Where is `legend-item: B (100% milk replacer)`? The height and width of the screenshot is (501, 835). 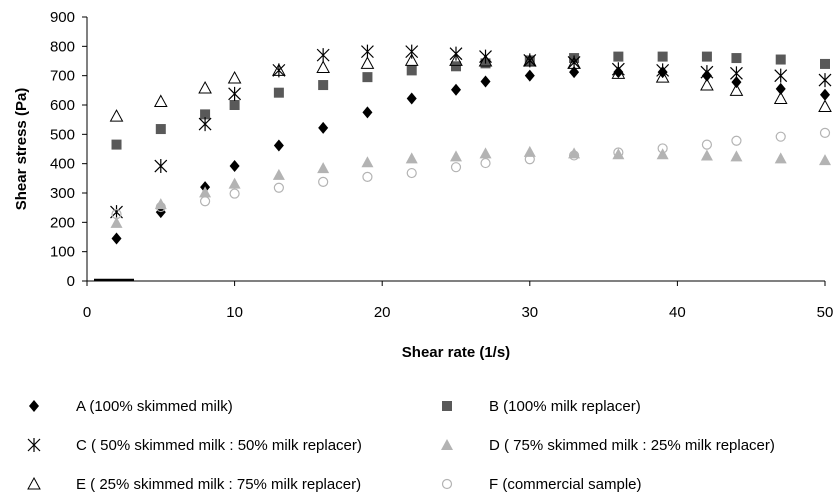 legend-item: B (100% milk replacer) is located at coordinates (541, 406).